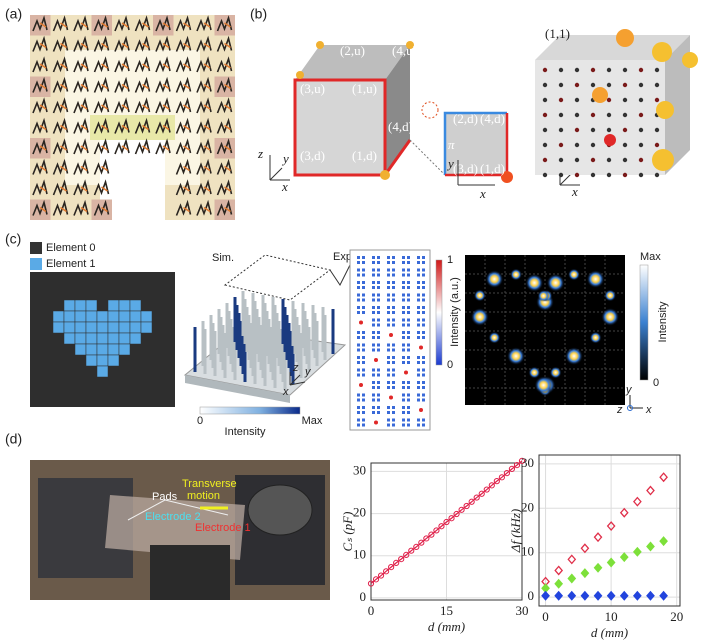 The height and width of the screenshot is (642, 706). I want to click on plate, so click(175, 527).